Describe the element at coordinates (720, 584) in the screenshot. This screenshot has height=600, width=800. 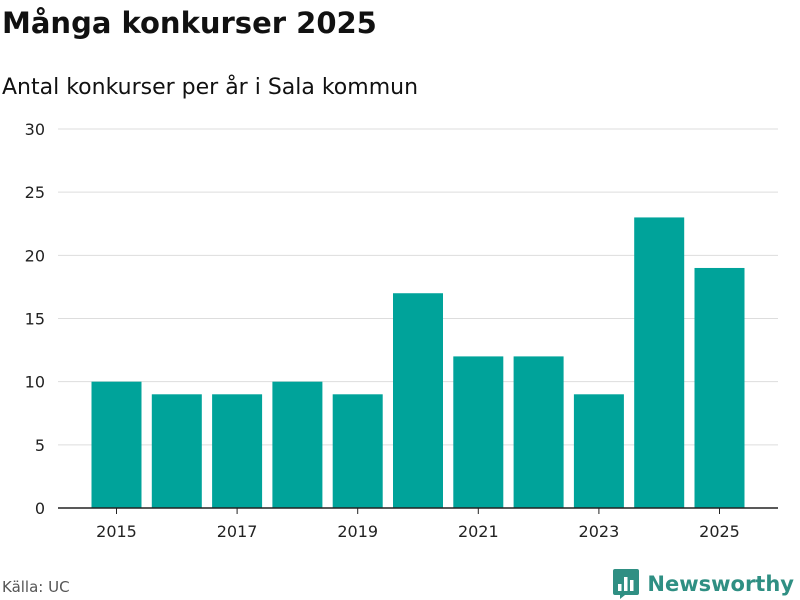
I see `brand-name: Newsworthy` at that location.